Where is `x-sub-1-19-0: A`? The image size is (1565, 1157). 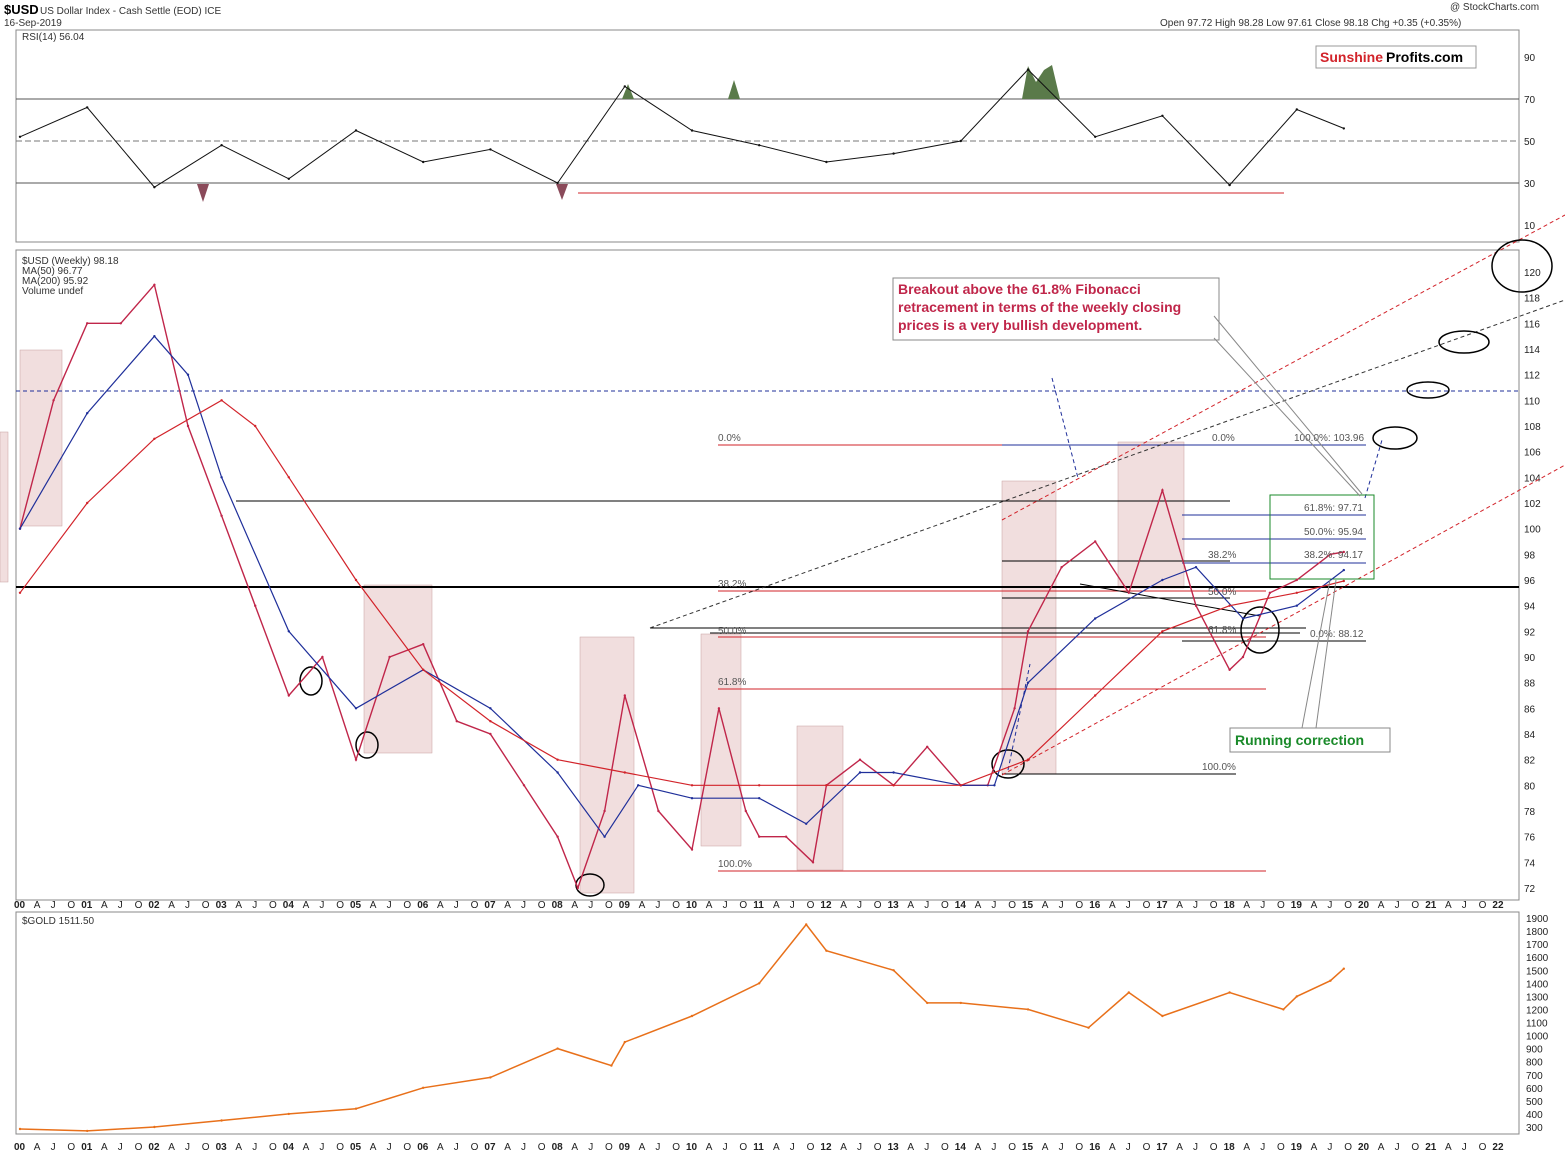 x-sub-1-19-0: A is located at coordinates (1314, 1147).